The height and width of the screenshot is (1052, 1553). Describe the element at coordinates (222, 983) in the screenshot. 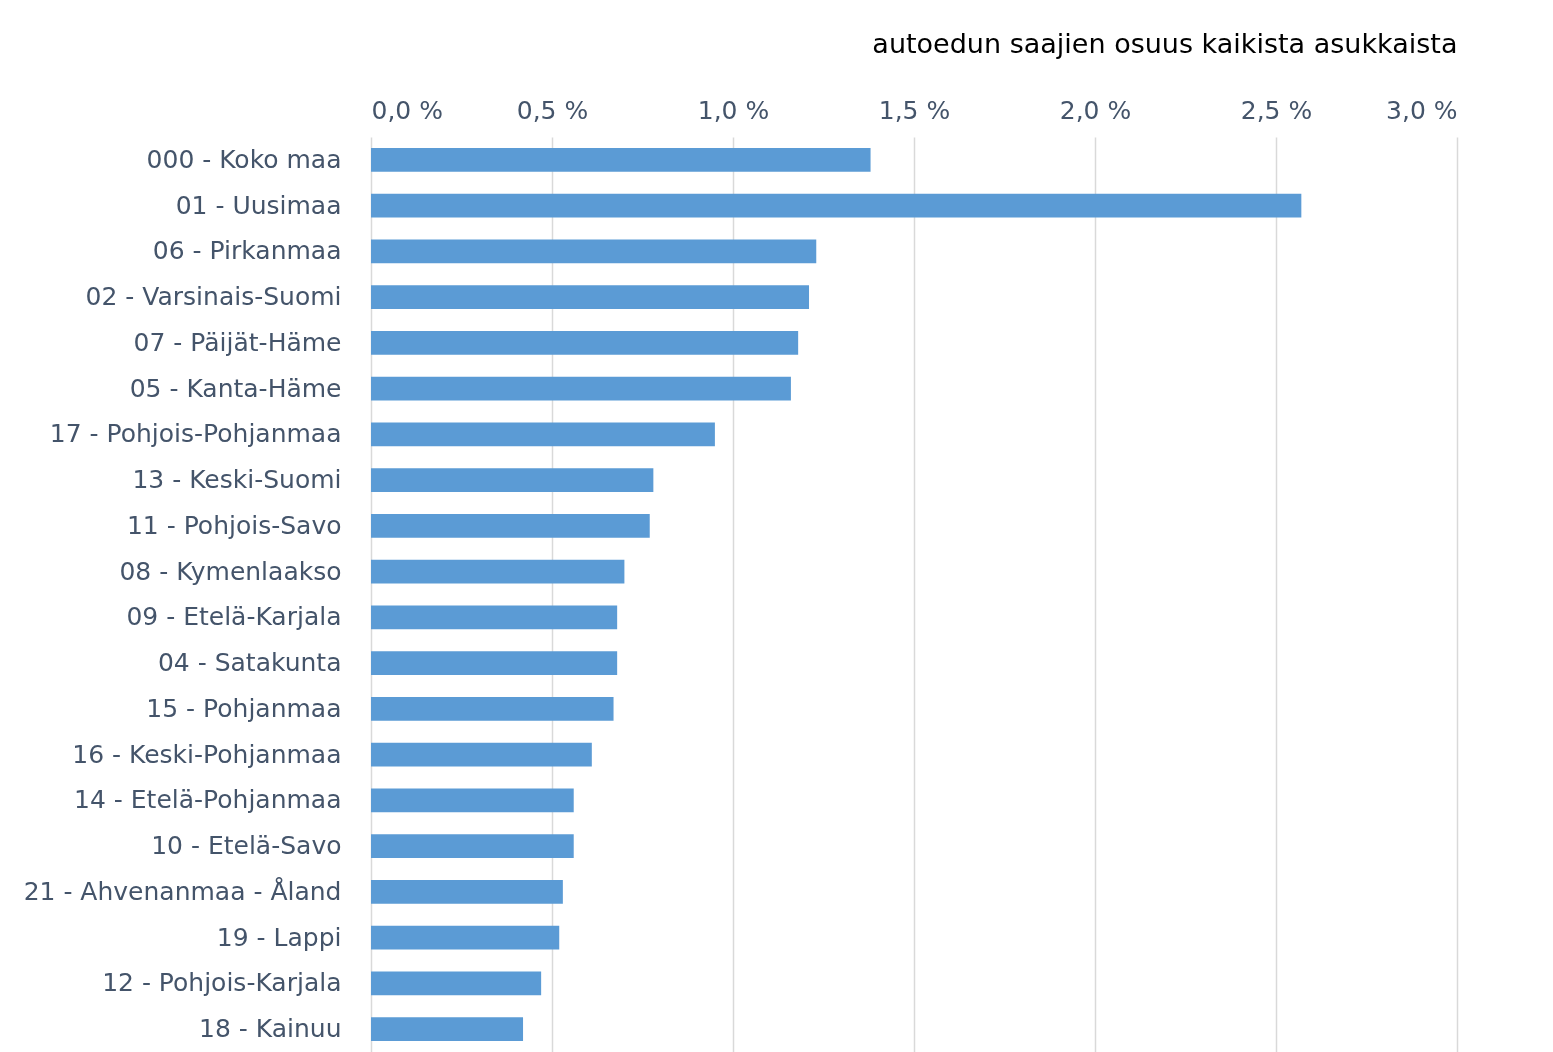

I see `y-tick-label: 12 - Pohjois-Karjala` at that location.